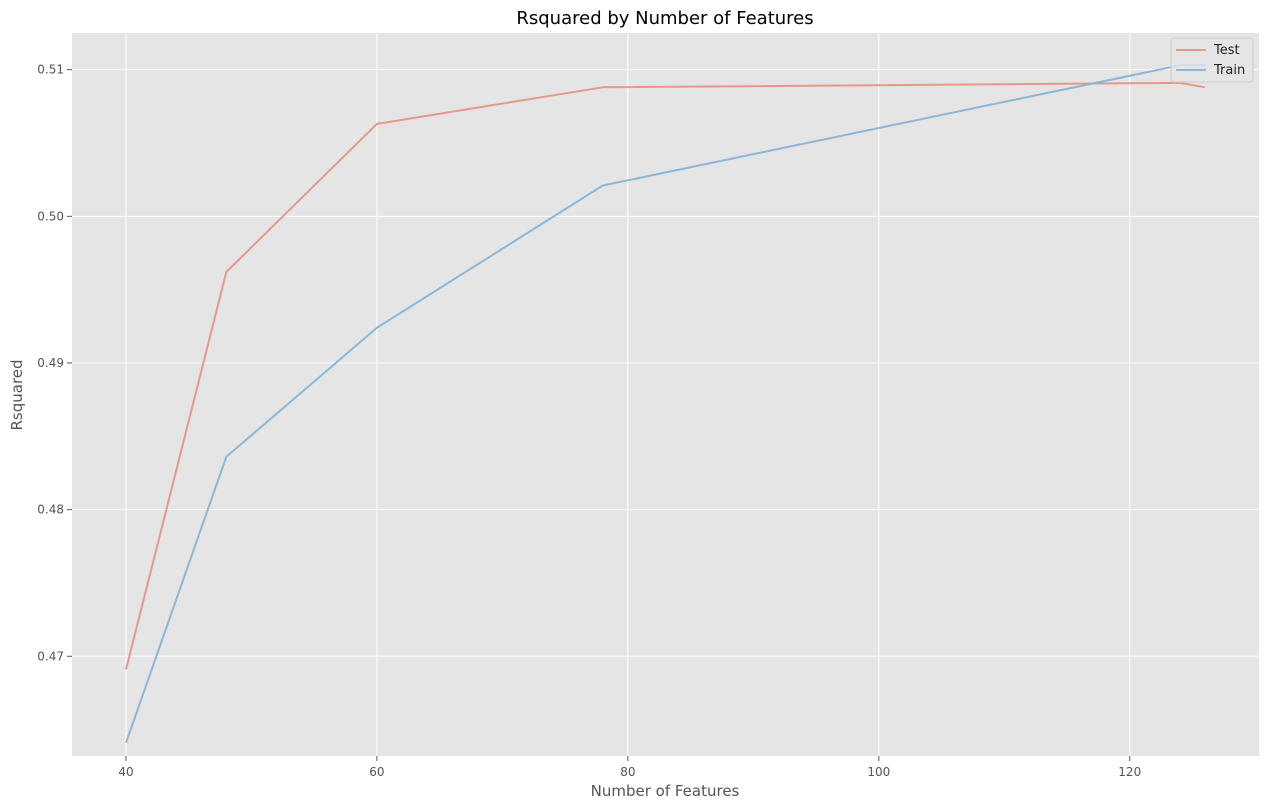 The height and width of the screenshot is (810, 1269). What do you see at coordinates (50, 510) in the screenshot?
I see `y-tick-label: 0.48` at bounding box center [50, 510].